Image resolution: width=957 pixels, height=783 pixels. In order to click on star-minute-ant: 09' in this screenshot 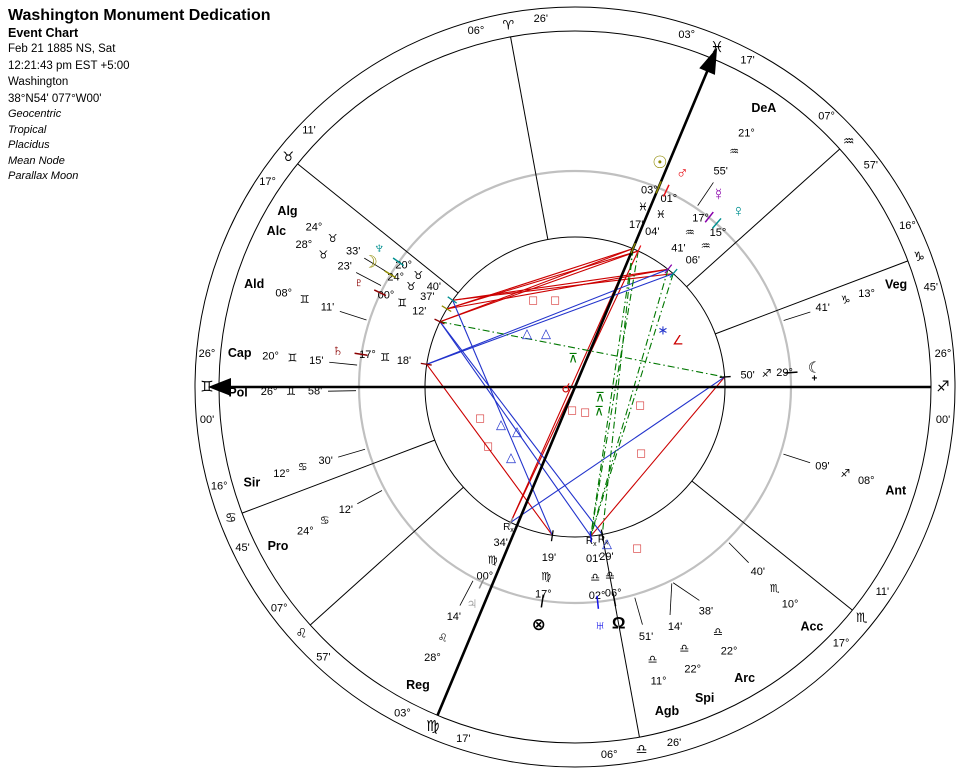, I will do `click(822, 467)`.